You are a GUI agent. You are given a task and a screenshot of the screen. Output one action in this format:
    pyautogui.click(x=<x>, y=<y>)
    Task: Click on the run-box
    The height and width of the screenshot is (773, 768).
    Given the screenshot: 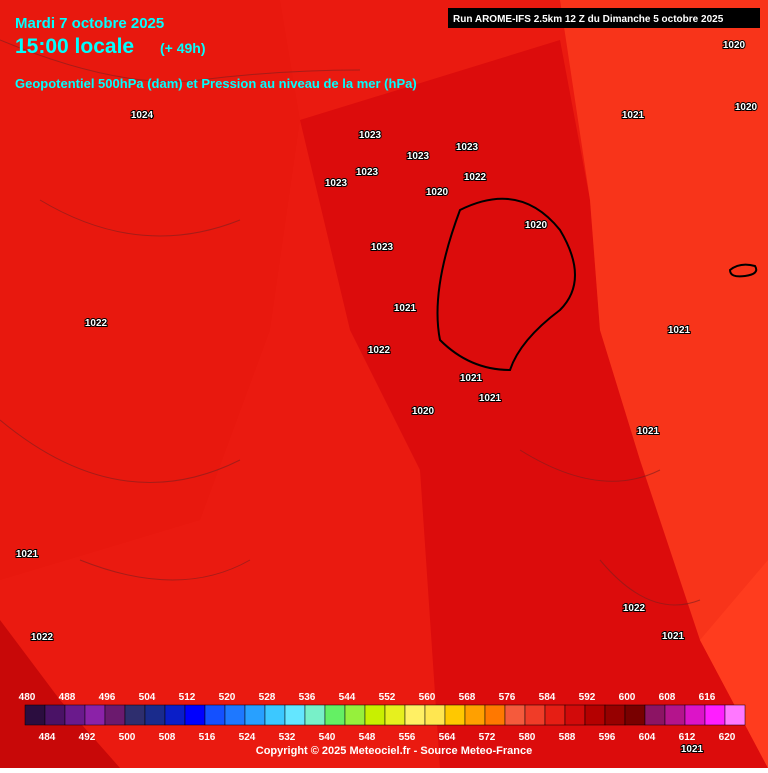 What is the action you would take?
    pyautogui.click(x=604, y=18)
    